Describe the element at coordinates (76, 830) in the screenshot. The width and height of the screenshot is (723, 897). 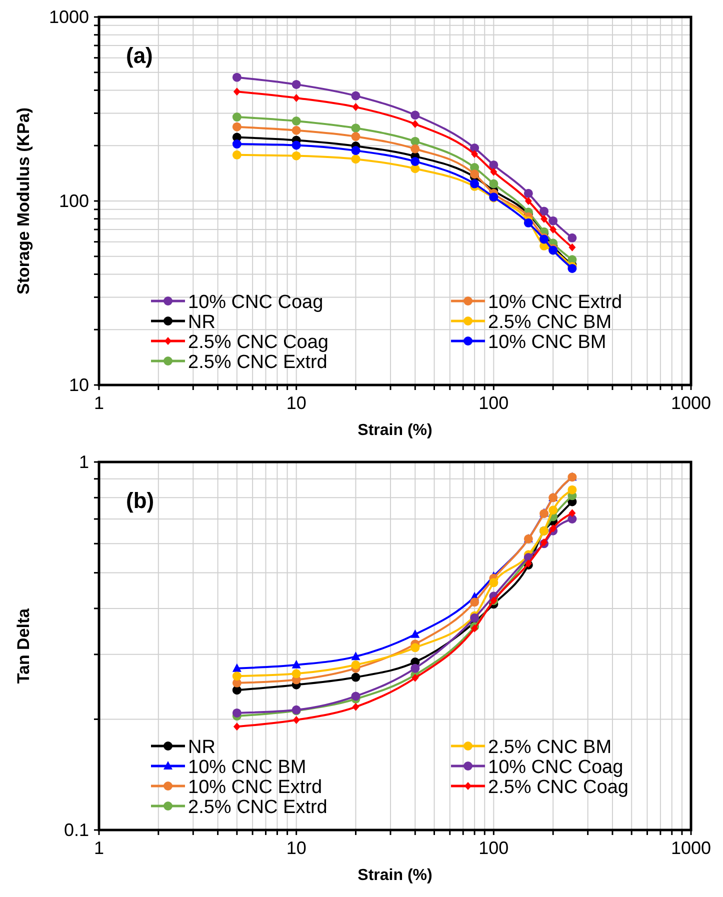
I see `y-tick-label: 0.1` at that location.